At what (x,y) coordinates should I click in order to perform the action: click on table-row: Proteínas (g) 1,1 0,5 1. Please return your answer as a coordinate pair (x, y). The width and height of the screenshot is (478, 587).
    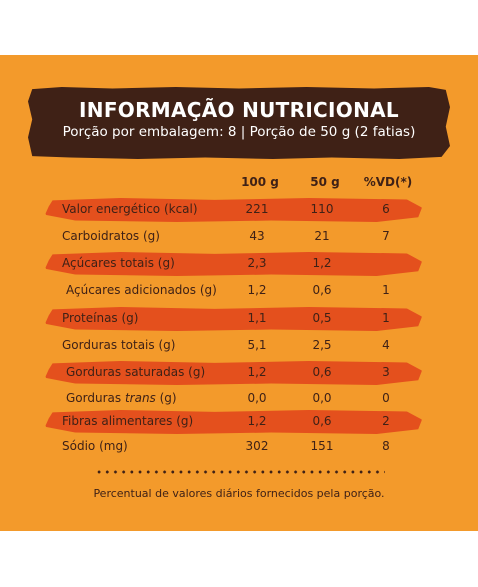
    Looking at the image, I should click on (239, 319).